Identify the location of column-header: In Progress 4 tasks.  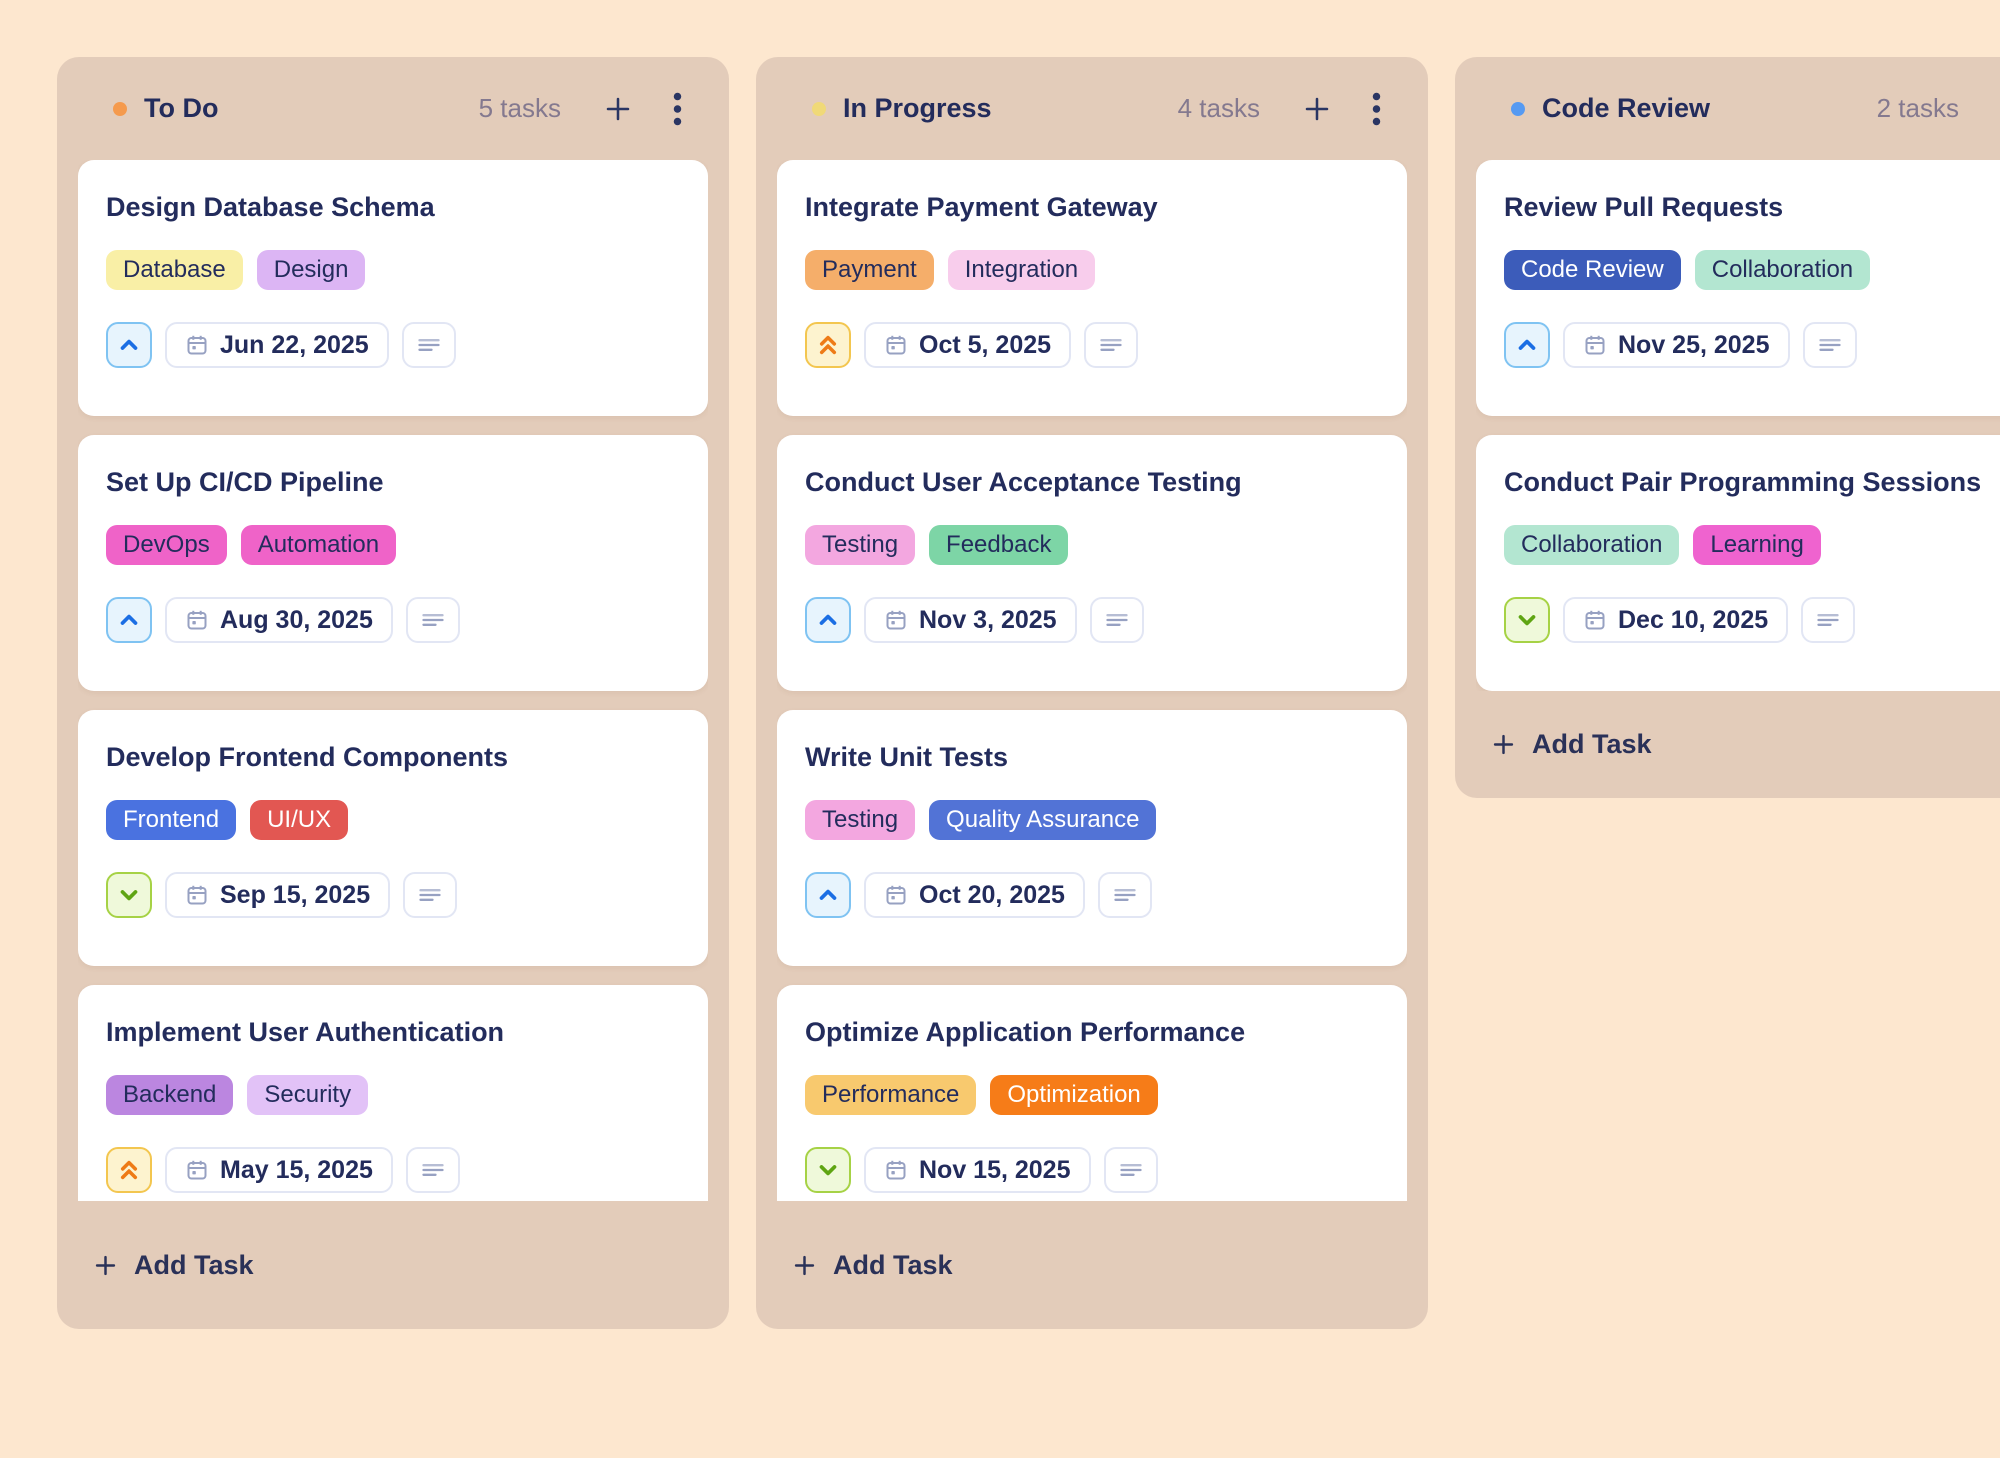
(1092, 108).